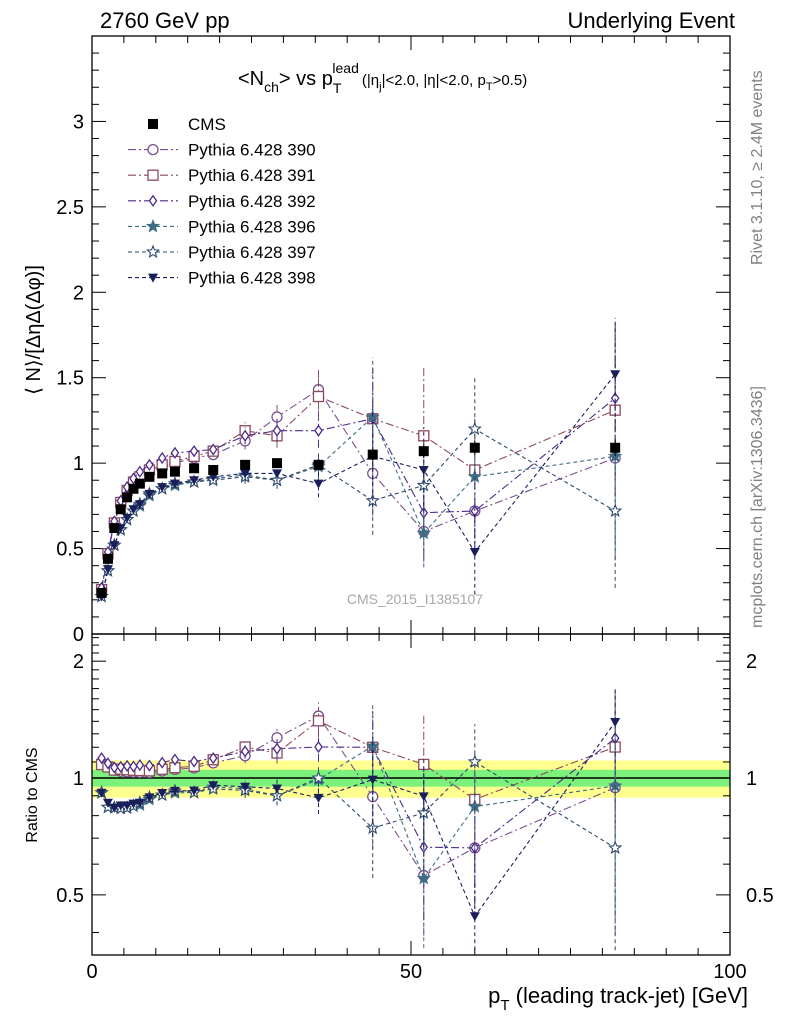 The width and height of the screenshot is (786, 1024). I want to click on ratio-y-tick-label-right: 0.5, so click(760, 896).